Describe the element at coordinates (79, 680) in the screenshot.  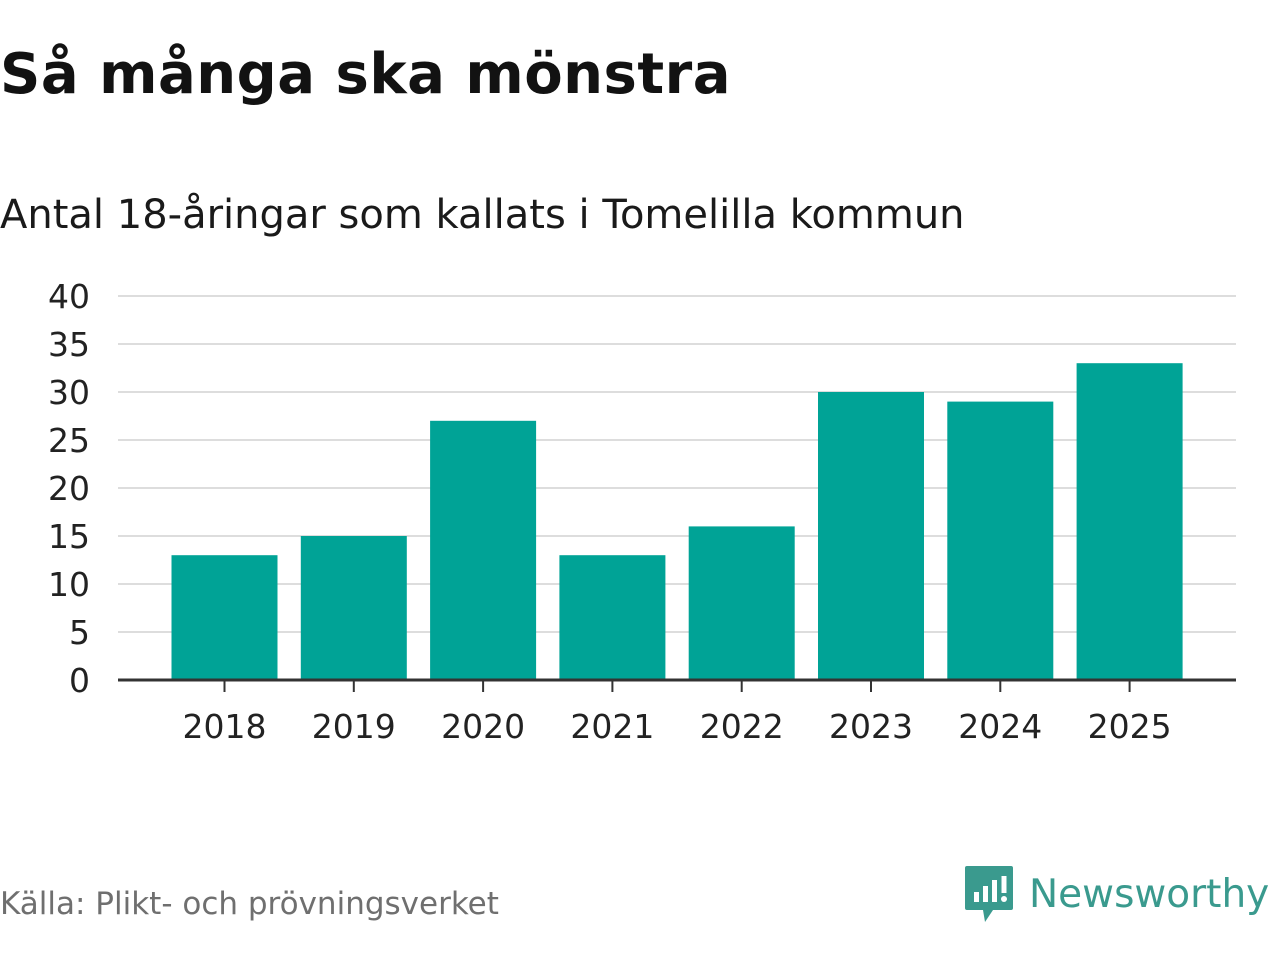
I see `y-tick-label: 0` at that location.